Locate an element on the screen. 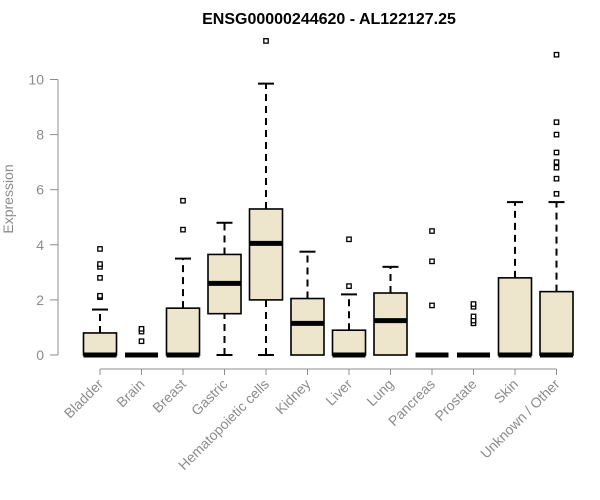 The image size is (600, 500). y-axis-title: Expression is located at coordinates (8, 198).